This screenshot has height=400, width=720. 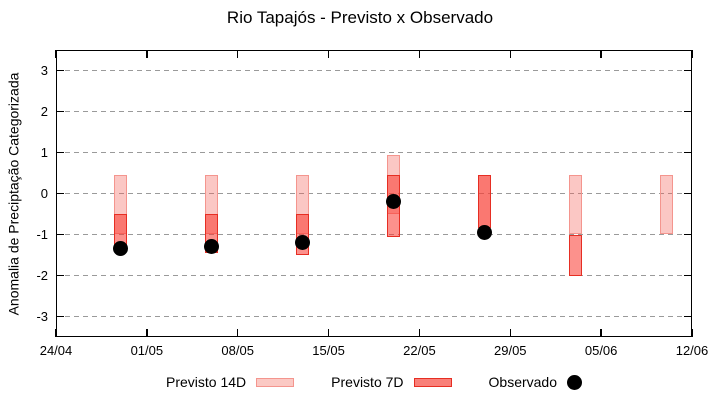 I want to click on legend-item-observado: Observado, so click(x=535, y=382).